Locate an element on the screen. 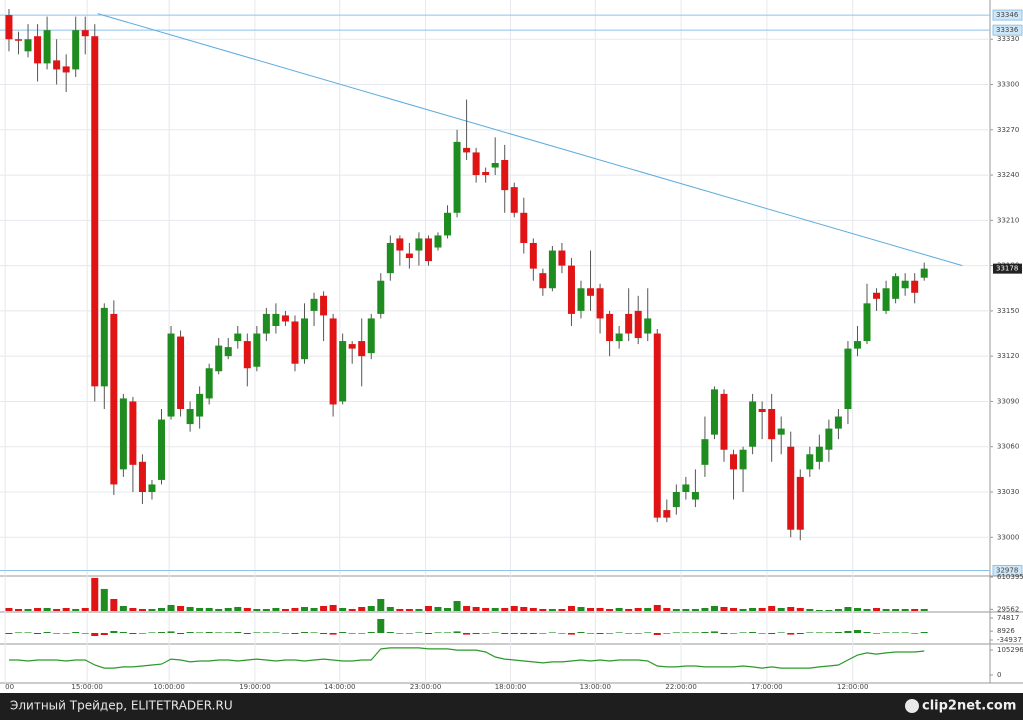 The image size is (1023, 720). indicator-line is located at coordinates (467, 658).